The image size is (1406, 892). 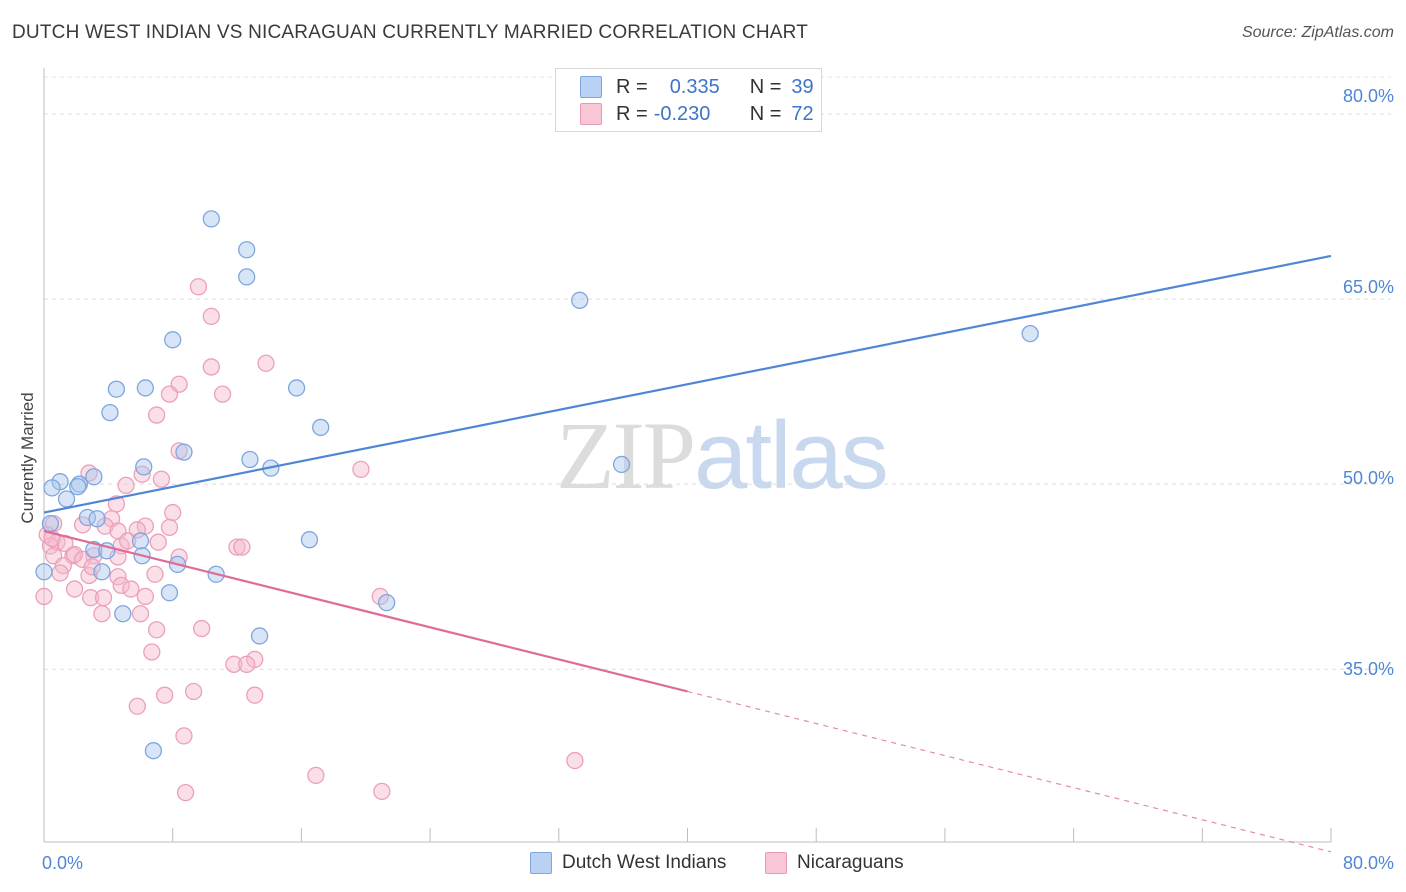 What do you see at coordinates (1009, 771) in the screenshot?
I see `trend-line-nicaraguans-extrapolated` at bounding box center [1009, 771].